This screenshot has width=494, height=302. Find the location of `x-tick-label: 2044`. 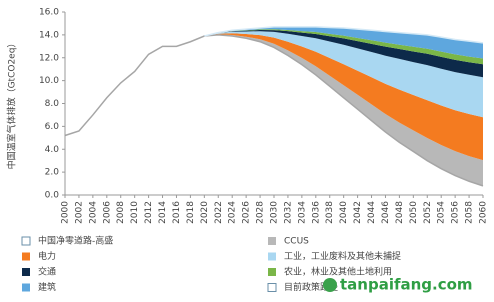

x-tick-label: 2044 is located at coordinates (372, 212).